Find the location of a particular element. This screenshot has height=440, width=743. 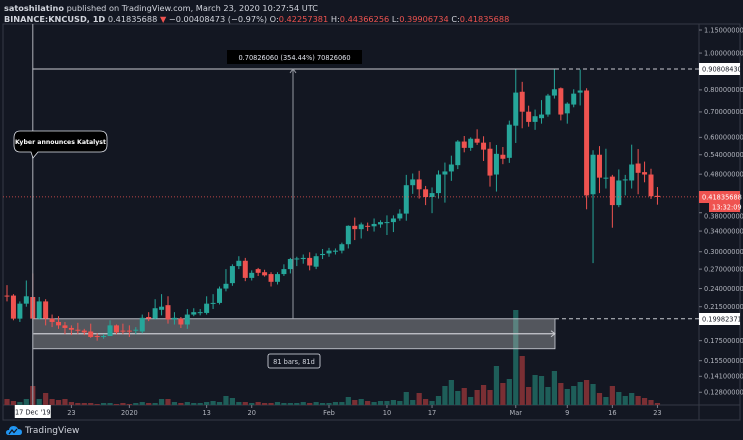

triangle-down-icon: ▼ is located at coordinates (163, 19).